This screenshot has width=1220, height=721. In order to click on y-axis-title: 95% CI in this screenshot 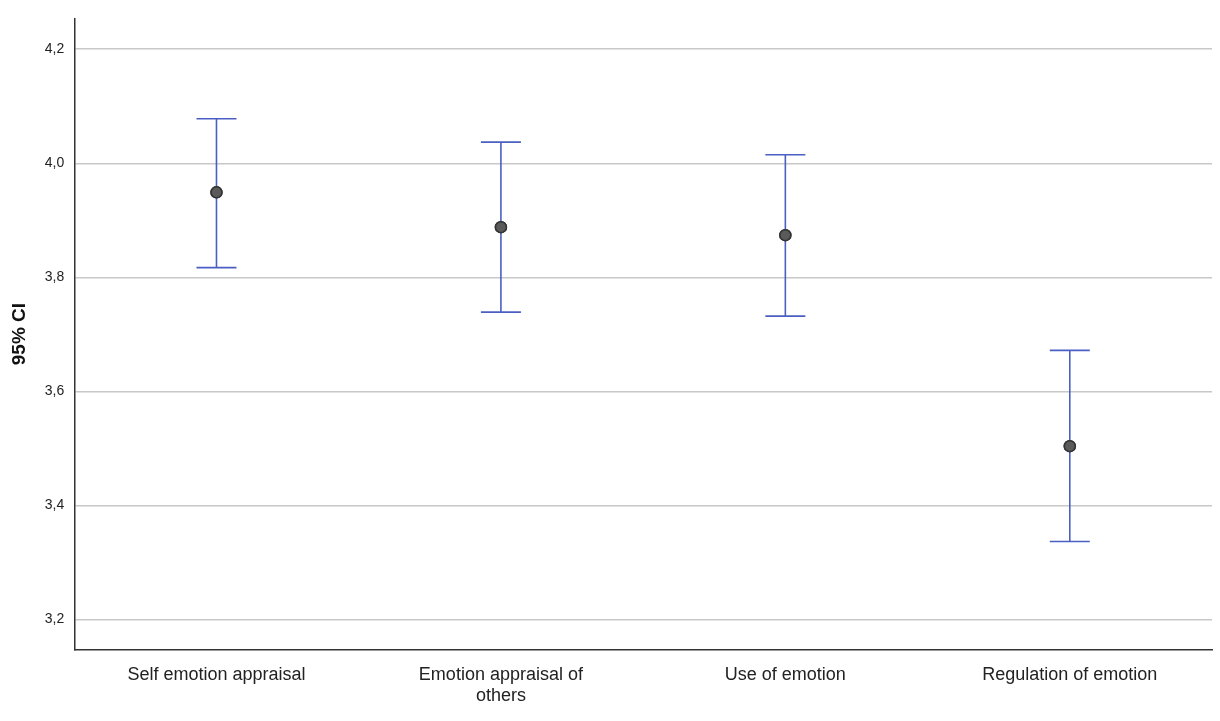, I will do `click(18, 334)`.